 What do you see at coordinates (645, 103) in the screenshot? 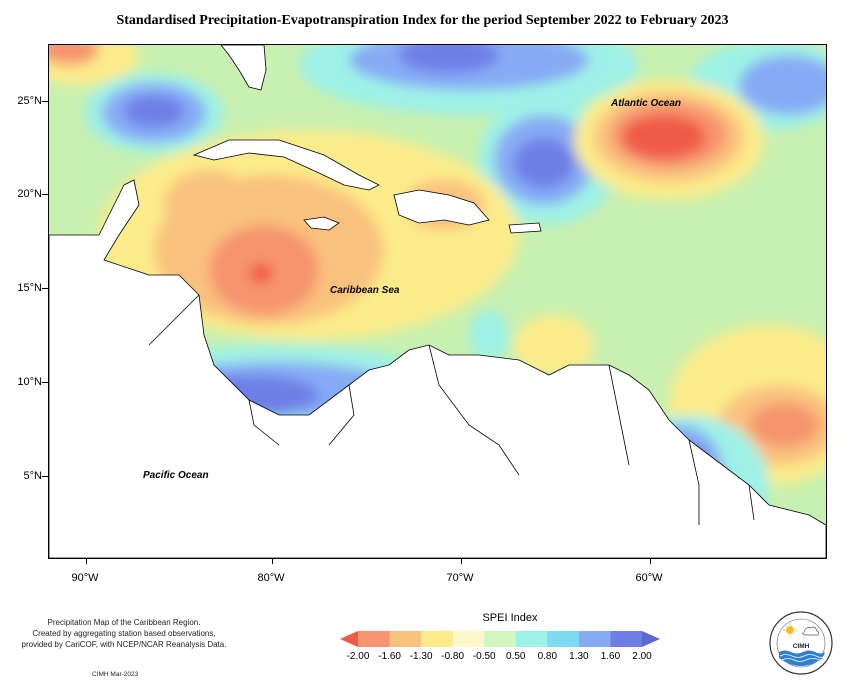
I see `atlantic-ocean-label: Atlantic Ocean` at bounding box center [645, 103].